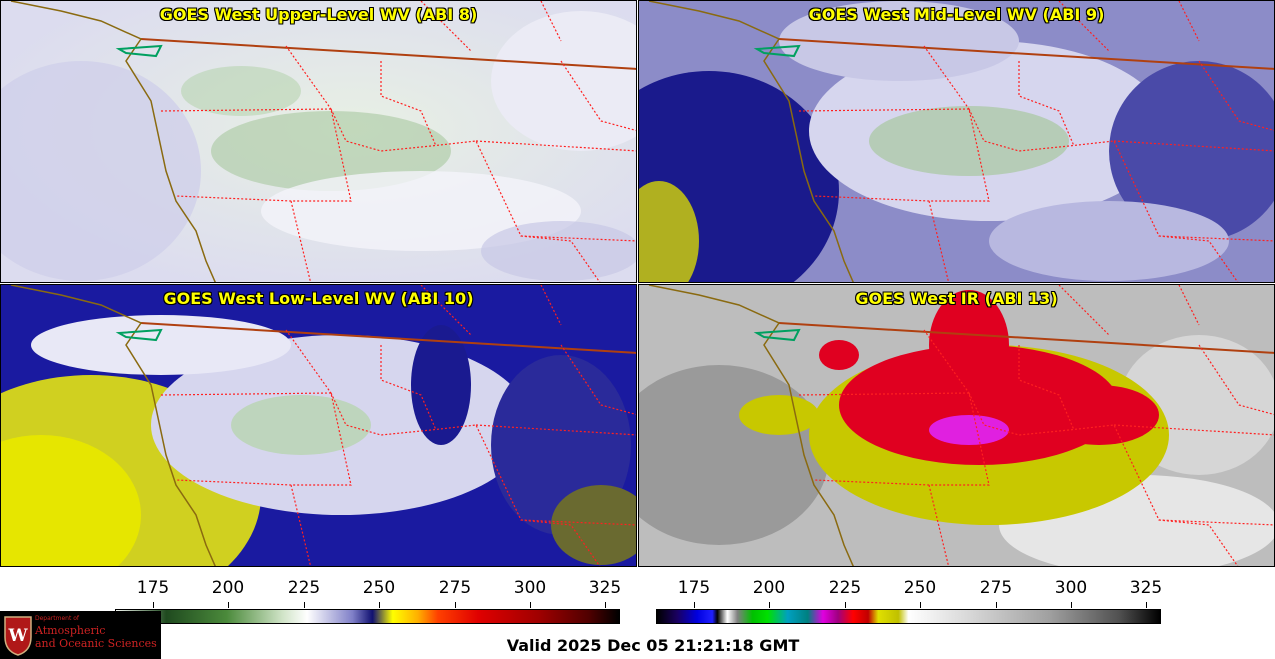  Describe the element at coordinates (70, 630) in the screenshot. I see `logo-text-atmospheric: Atmospheric` at that location.